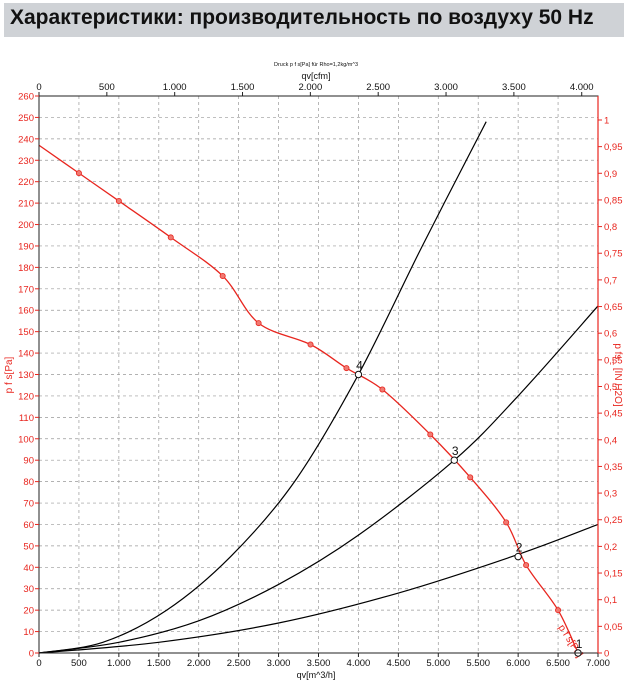 This screenshot has height=690, width=628. What do you see at coordinates (378, 87) in the screenshot?
I see `x2-tick-label: 2.500` at bounding box center [378, 87].